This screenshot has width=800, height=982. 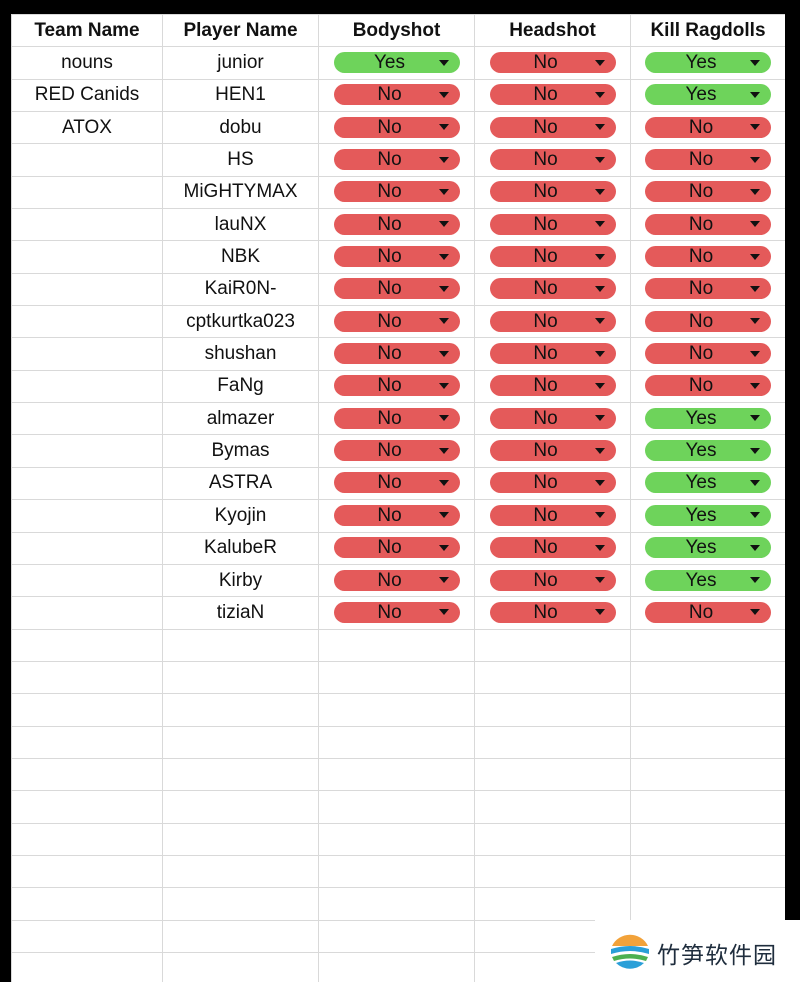 What do you see at coordinates (240, 160) in the screenshot?
I see `player-name-cell: HS` at bounding box center [240, 160].